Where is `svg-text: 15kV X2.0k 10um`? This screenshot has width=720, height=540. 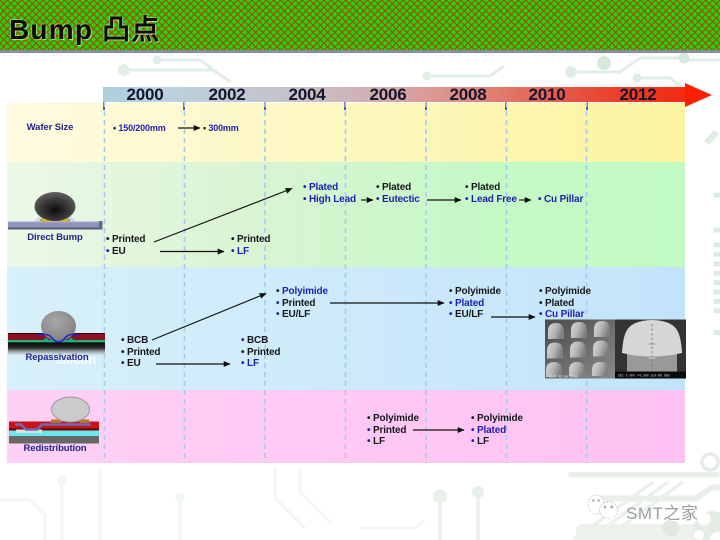
svg-text: 15kV X2.0k 10um is located at coordinates (563, 377).